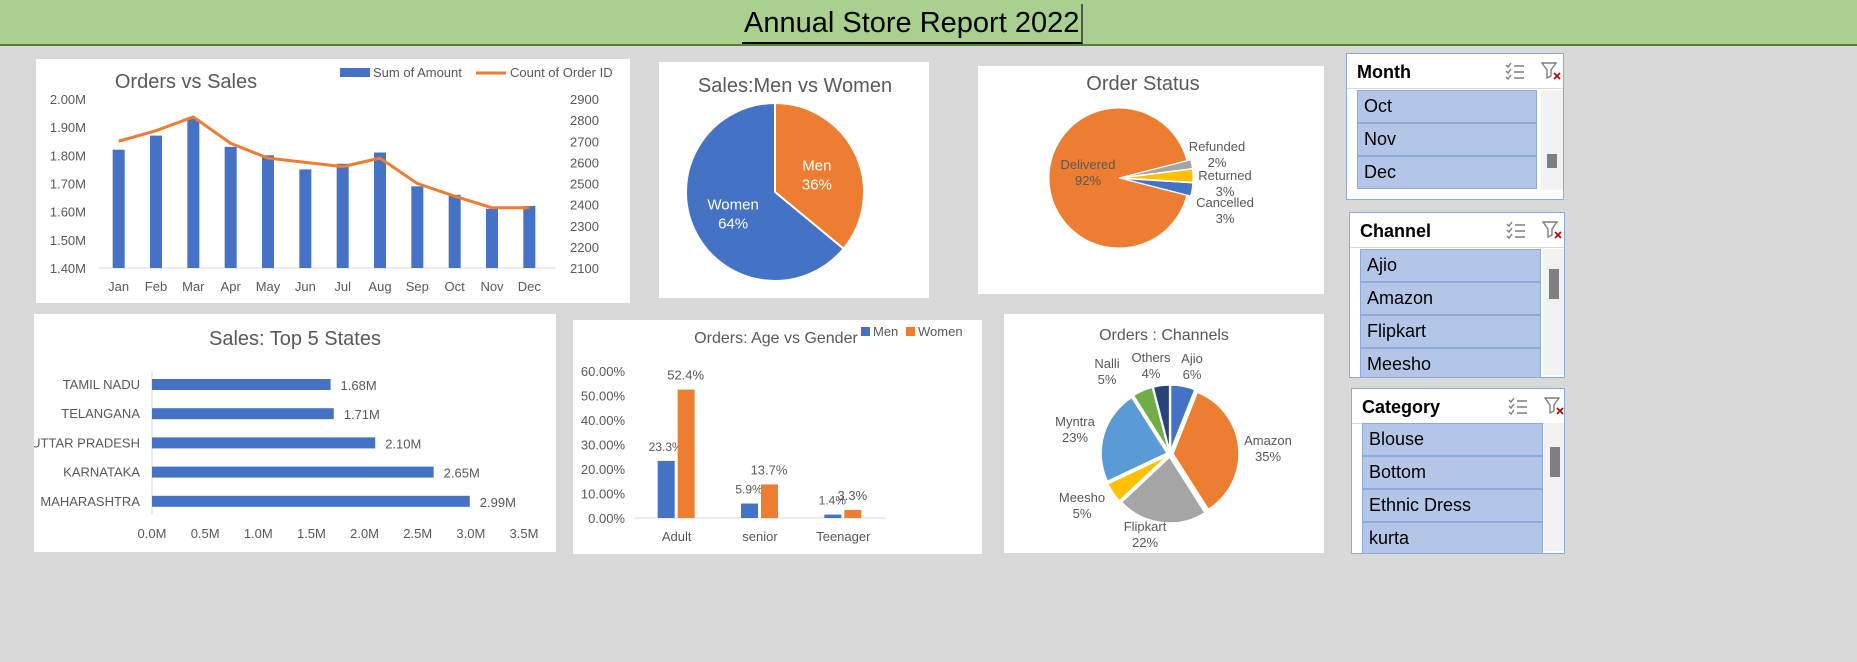  I want to click on slicer-item-kurta: kurta, so click(1452, 537).